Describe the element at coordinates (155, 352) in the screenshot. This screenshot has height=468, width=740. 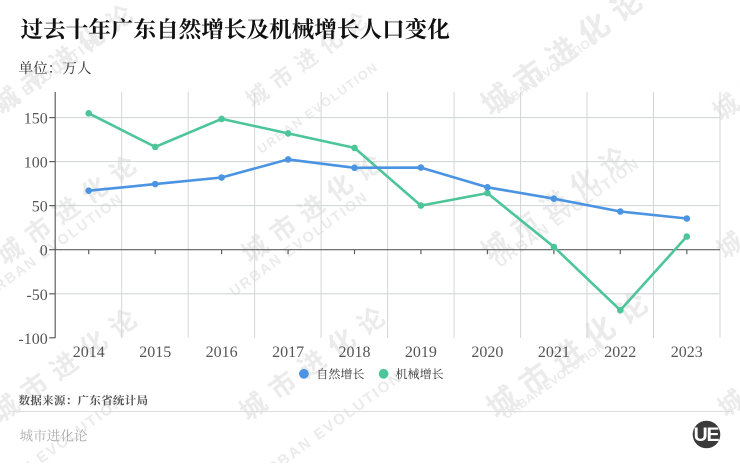
I see `svg-text: 2015` at that location.